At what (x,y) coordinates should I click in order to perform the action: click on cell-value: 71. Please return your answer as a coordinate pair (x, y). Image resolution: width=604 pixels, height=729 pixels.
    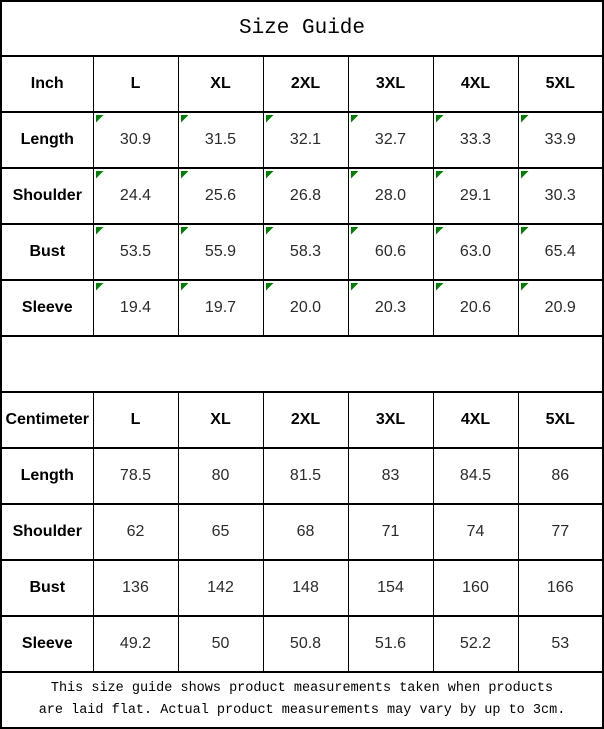
    Looking at the image, I should click on (390, 531).